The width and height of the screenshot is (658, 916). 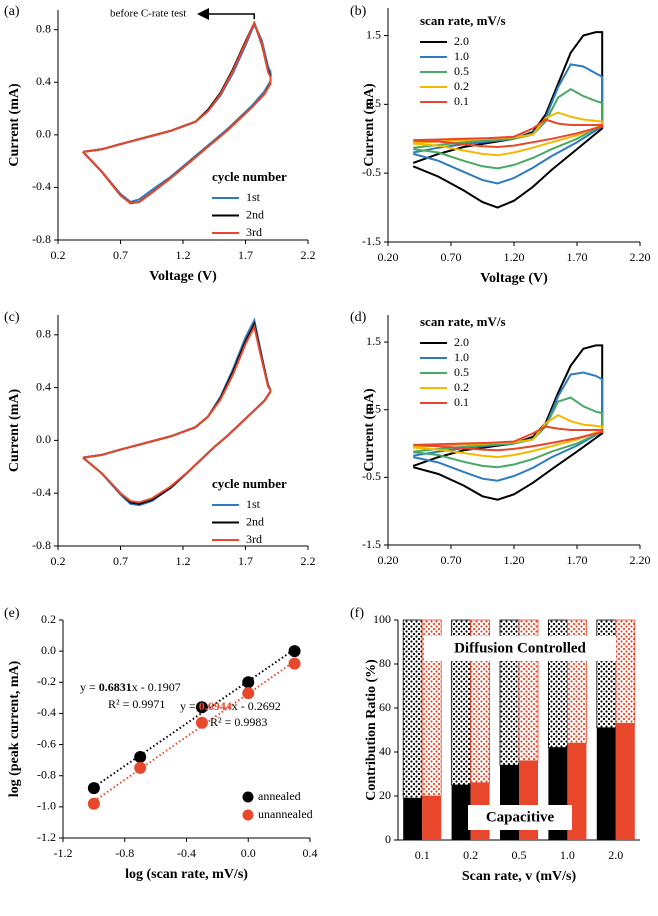 What do you see at coordinates (357, 613) in the screenshot?
I see `panel-label: (f)` at bounding box center [357, 613].